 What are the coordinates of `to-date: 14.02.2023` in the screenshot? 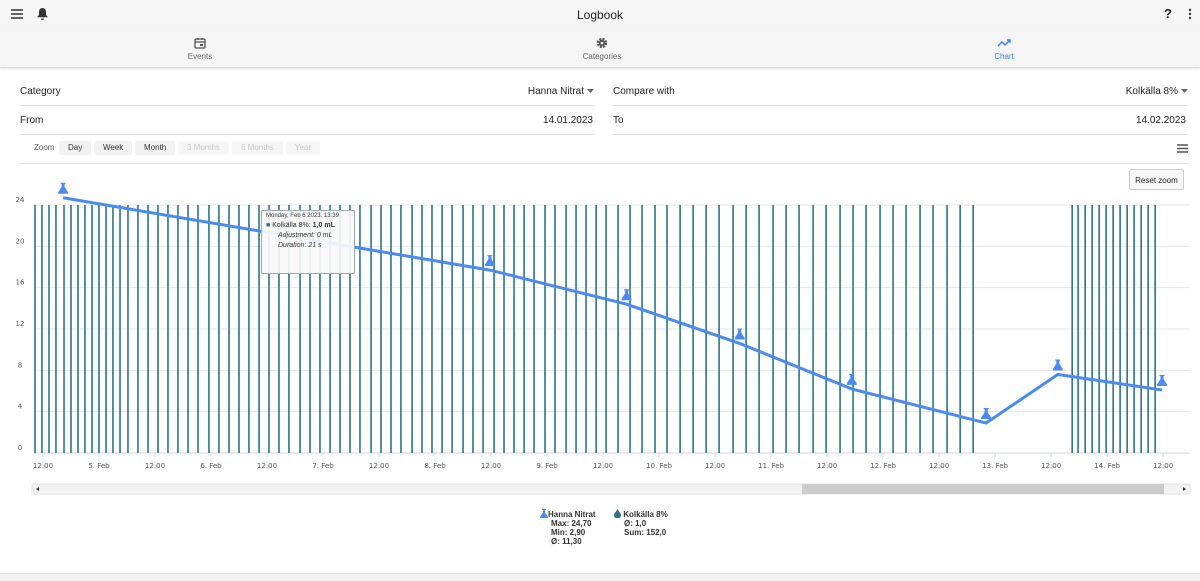 It's located at (1160, 120).